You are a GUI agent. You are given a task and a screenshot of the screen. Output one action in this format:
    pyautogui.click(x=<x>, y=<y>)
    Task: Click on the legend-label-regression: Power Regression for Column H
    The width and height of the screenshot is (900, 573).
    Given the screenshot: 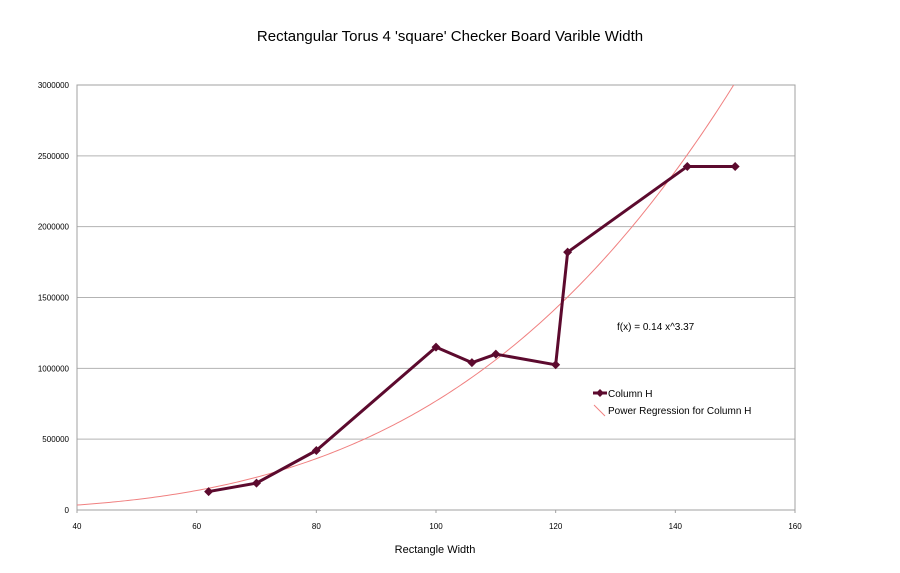 What is the action you would take?
    pyautogui.click(x=679, y=411)
    